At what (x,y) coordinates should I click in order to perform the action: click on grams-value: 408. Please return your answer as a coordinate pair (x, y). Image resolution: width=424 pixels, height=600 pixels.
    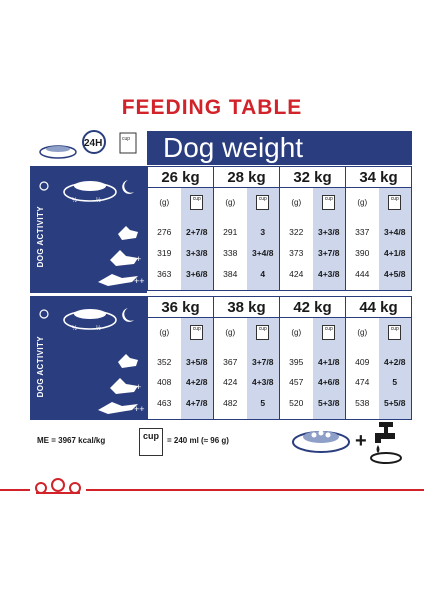
    Looking at the image, I should click on (164, 382).